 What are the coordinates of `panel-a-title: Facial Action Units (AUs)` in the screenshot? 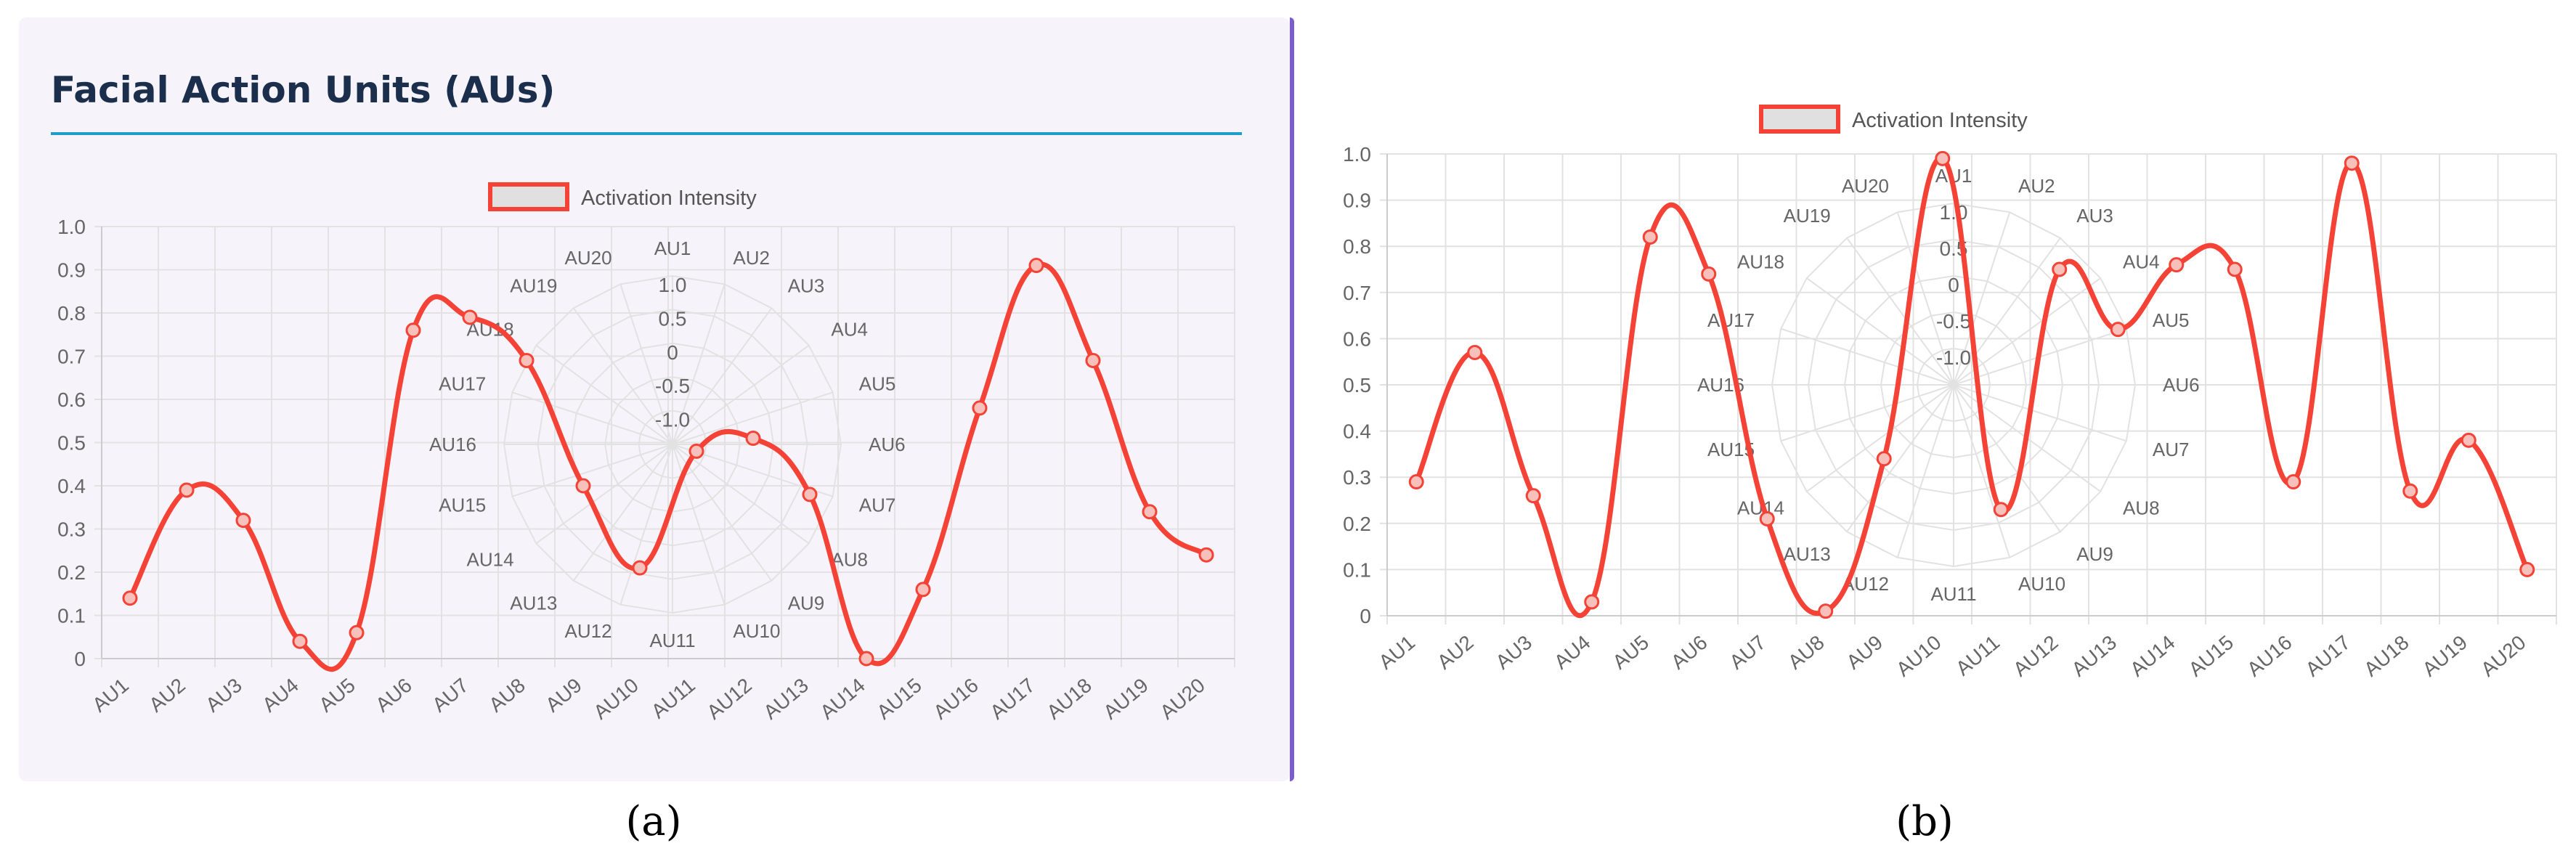 It's located at (303, 90).